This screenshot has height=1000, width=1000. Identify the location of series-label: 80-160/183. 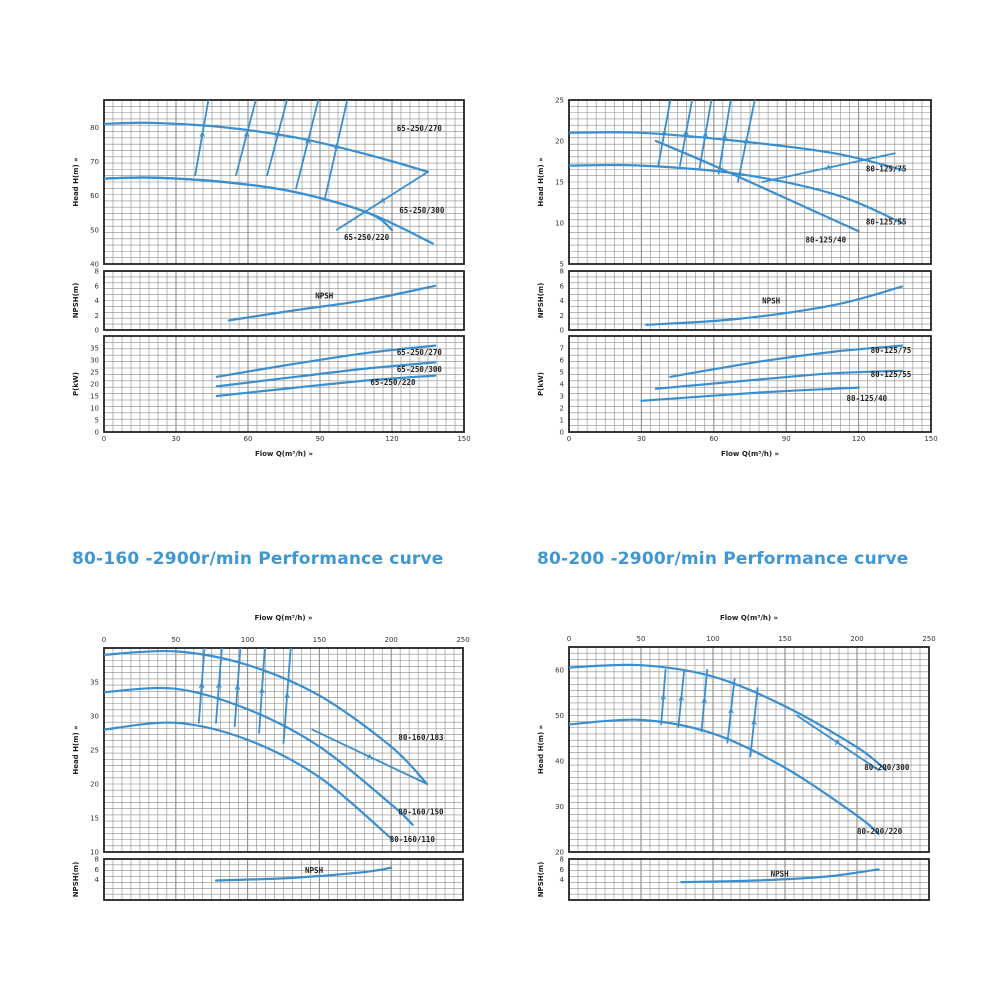
(421, 737).